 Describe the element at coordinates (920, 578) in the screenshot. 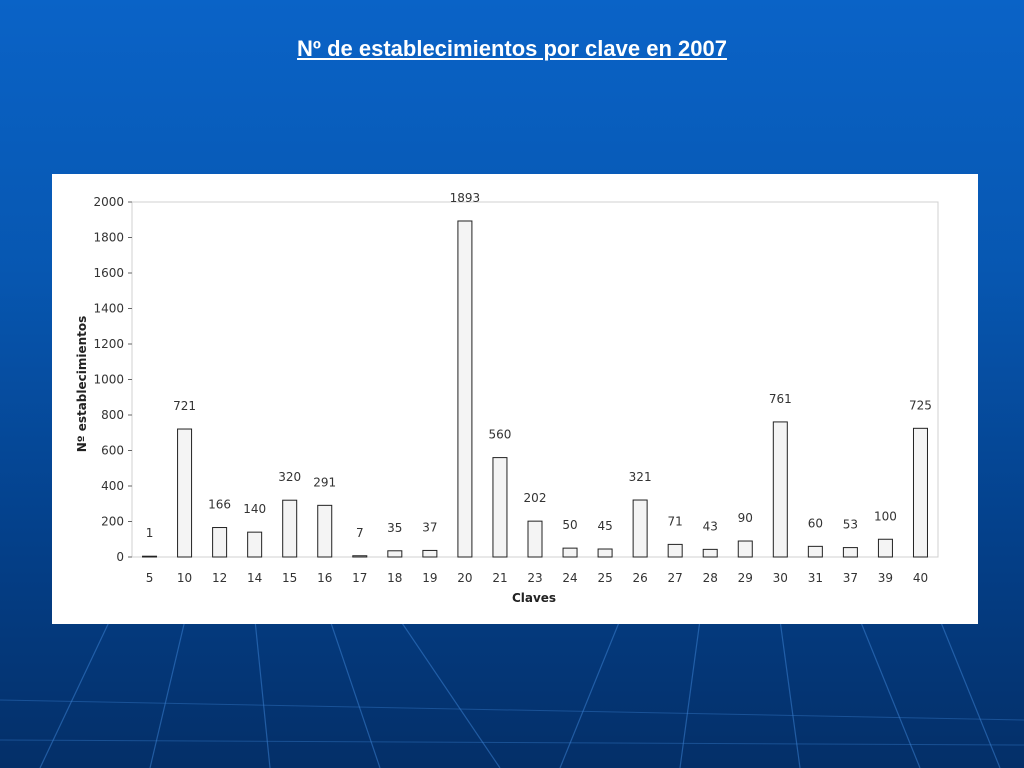

I see `x-tick-label: 40` at that location.